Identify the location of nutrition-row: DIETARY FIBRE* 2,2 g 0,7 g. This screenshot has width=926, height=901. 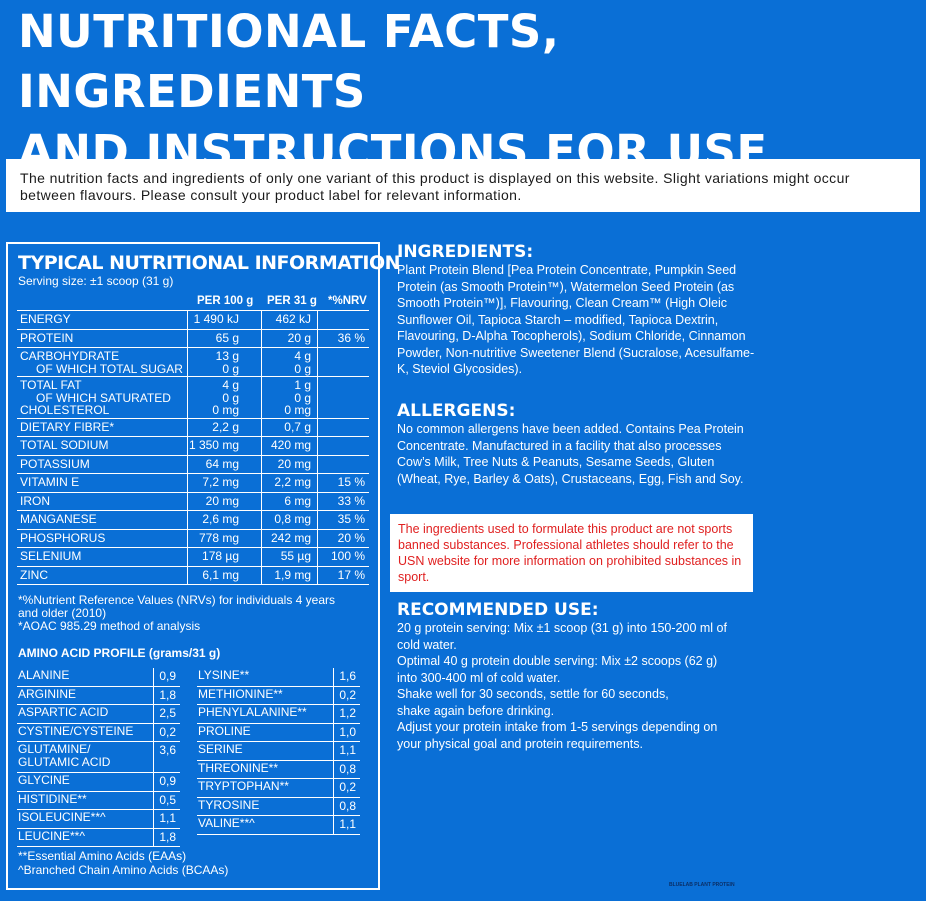
(193, 427).